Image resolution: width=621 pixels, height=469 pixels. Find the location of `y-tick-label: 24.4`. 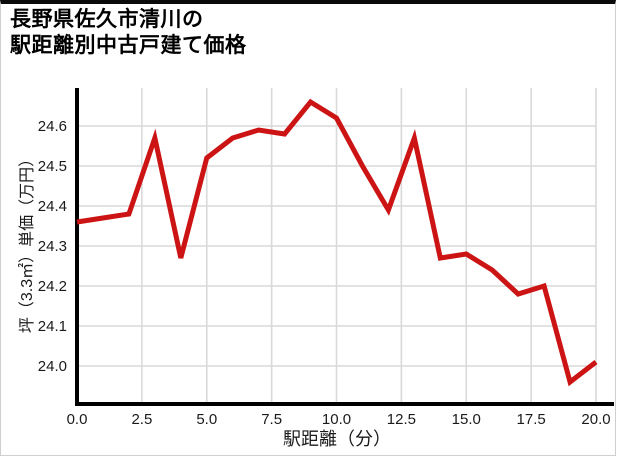

y-tick-label: 24.4 is located at coordinates (52, 206).